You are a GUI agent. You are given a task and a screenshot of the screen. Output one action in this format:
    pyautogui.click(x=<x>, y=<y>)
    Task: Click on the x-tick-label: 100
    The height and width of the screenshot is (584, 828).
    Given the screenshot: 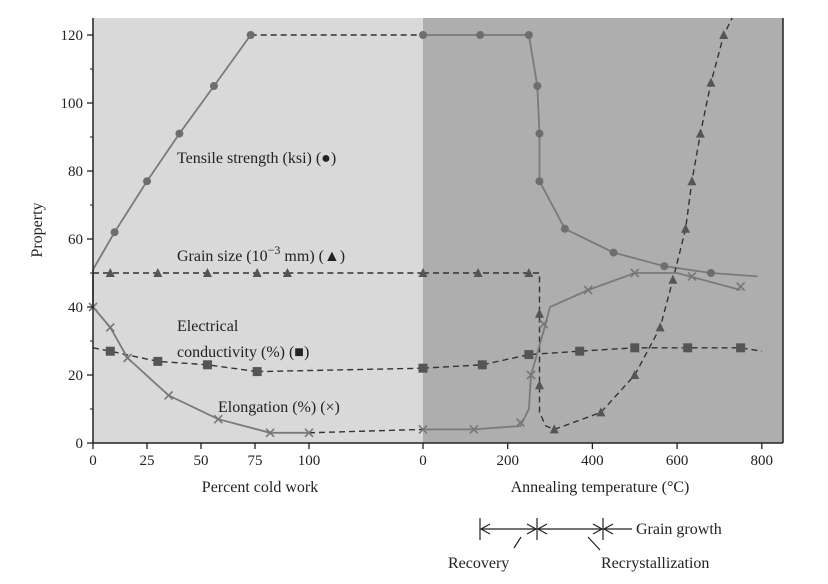 What is the action you would take?
    pyautogui.click(x=309, y=461)
    